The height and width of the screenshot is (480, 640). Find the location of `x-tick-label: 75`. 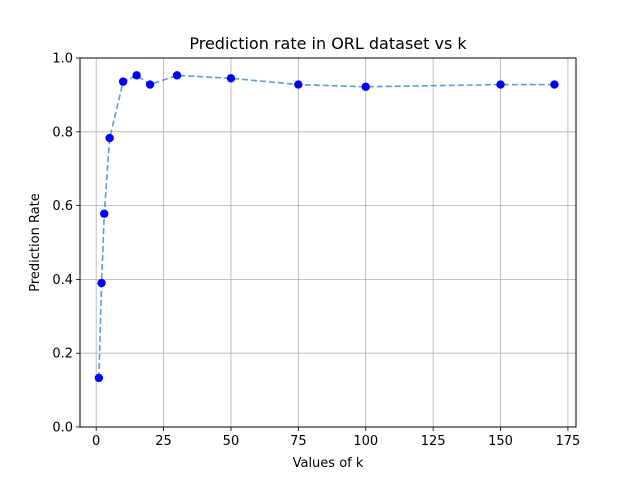

x-tick-label: 75 is located at coordinates (298, 441).